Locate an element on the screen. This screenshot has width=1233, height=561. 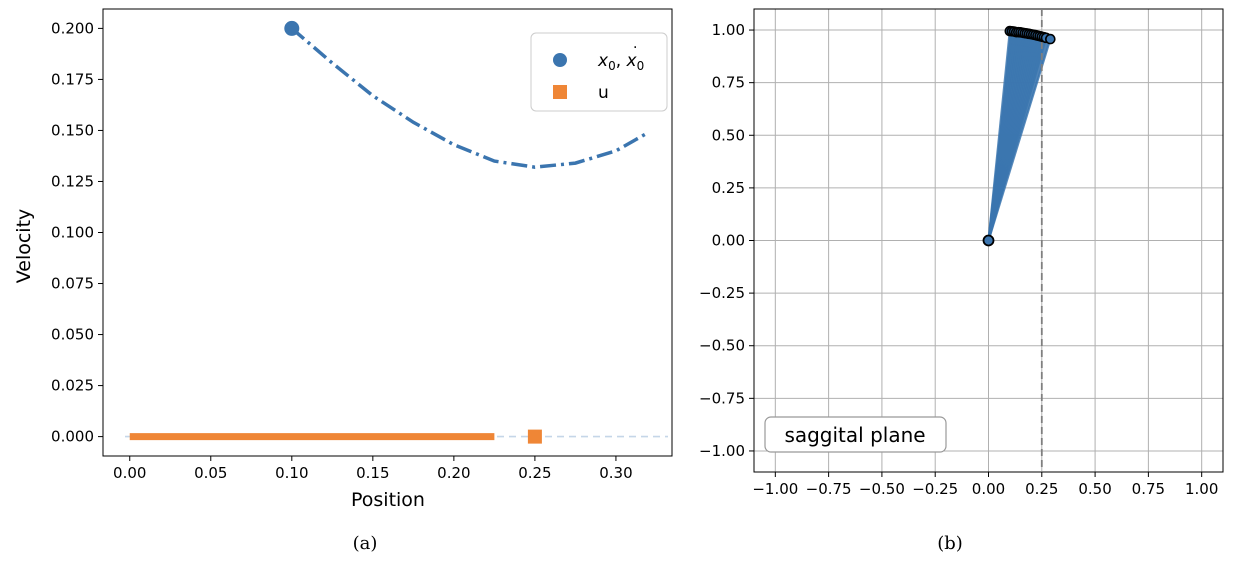
panel-a-ytick-label: 0.025 is located at coordinates (72, 386).